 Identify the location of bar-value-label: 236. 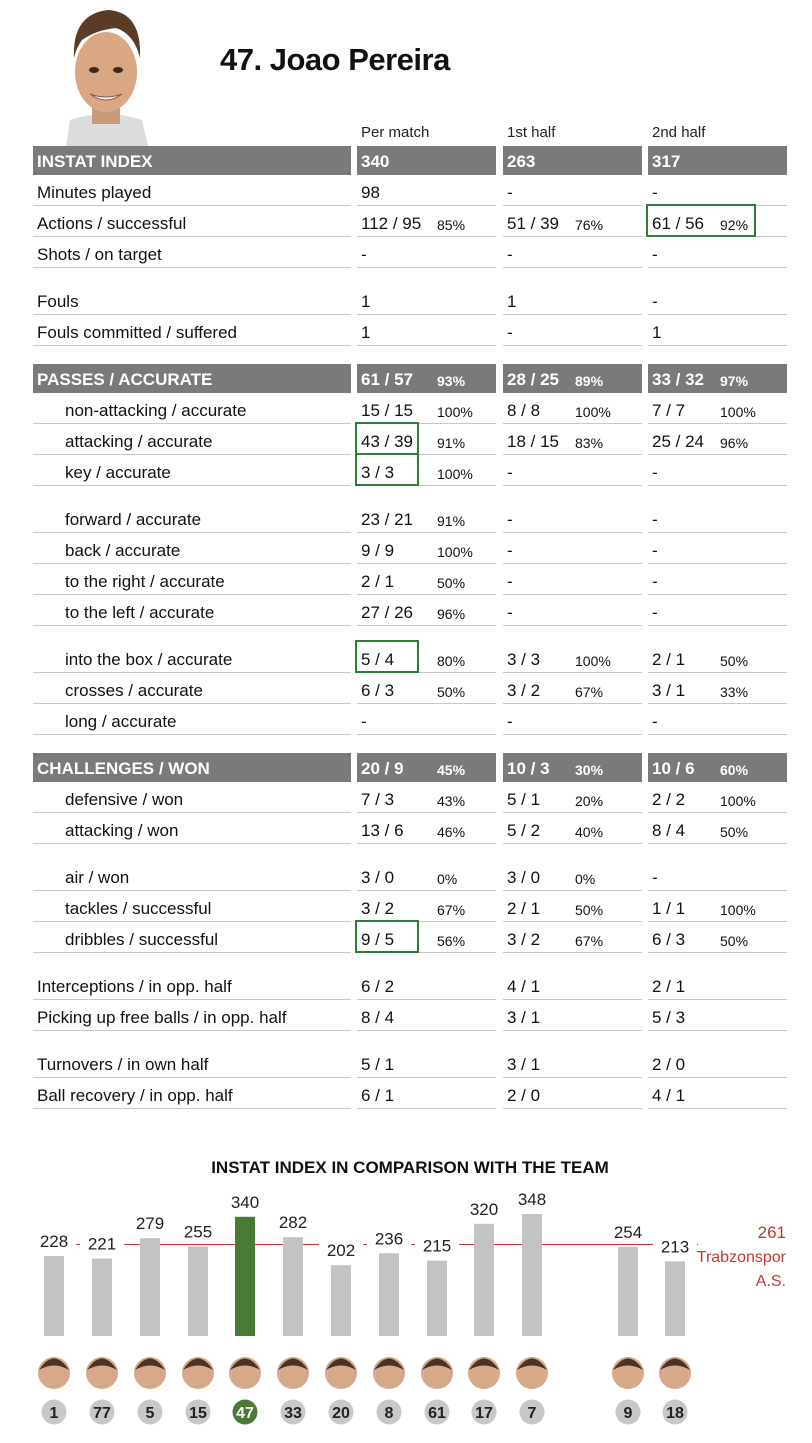
(389, 1238).